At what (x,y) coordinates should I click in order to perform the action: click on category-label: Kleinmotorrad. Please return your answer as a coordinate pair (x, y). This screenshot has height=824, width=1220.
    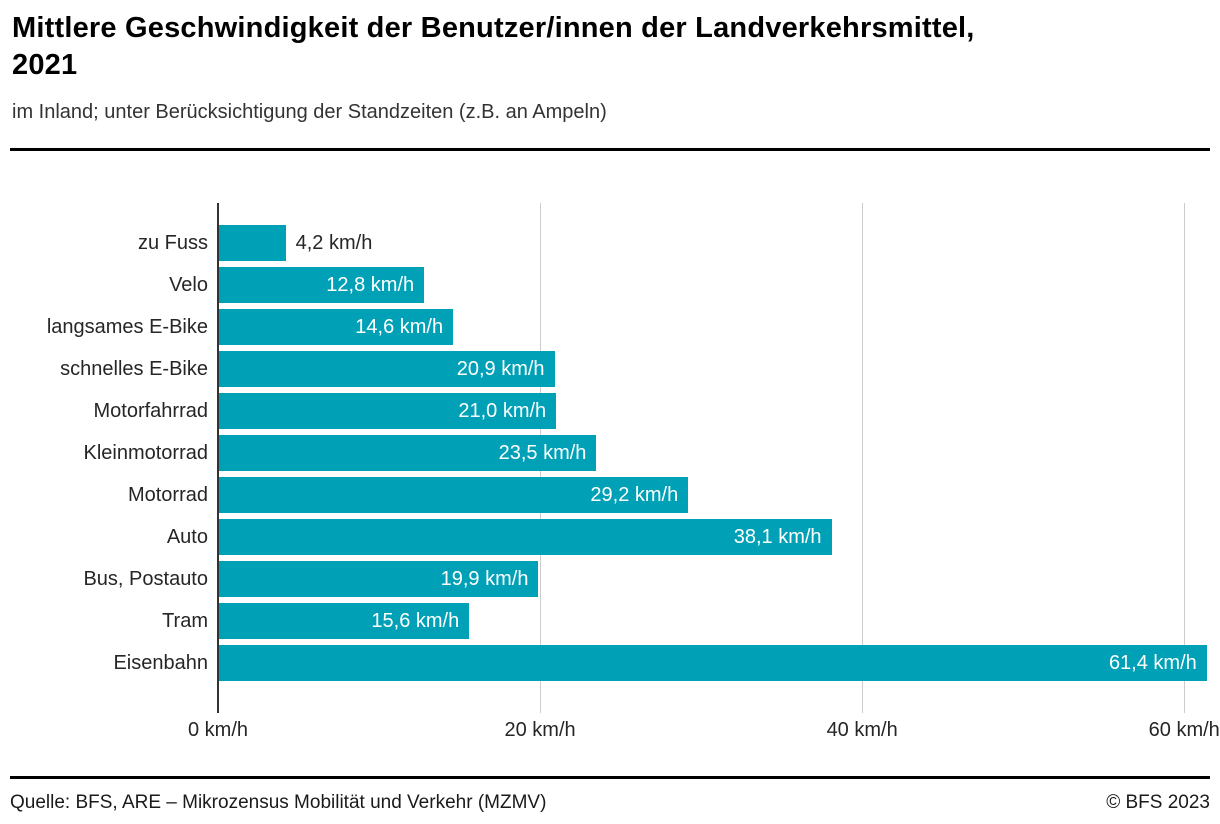
    Looking at the image, I should click on (145, 452).